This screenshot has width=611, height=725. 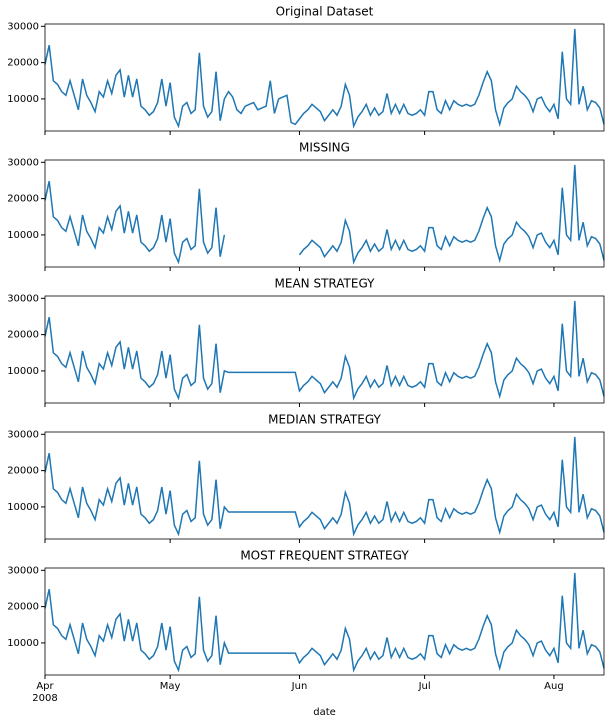 I want to click on chart-title: Original Dataset, so click(x=325, y=12).